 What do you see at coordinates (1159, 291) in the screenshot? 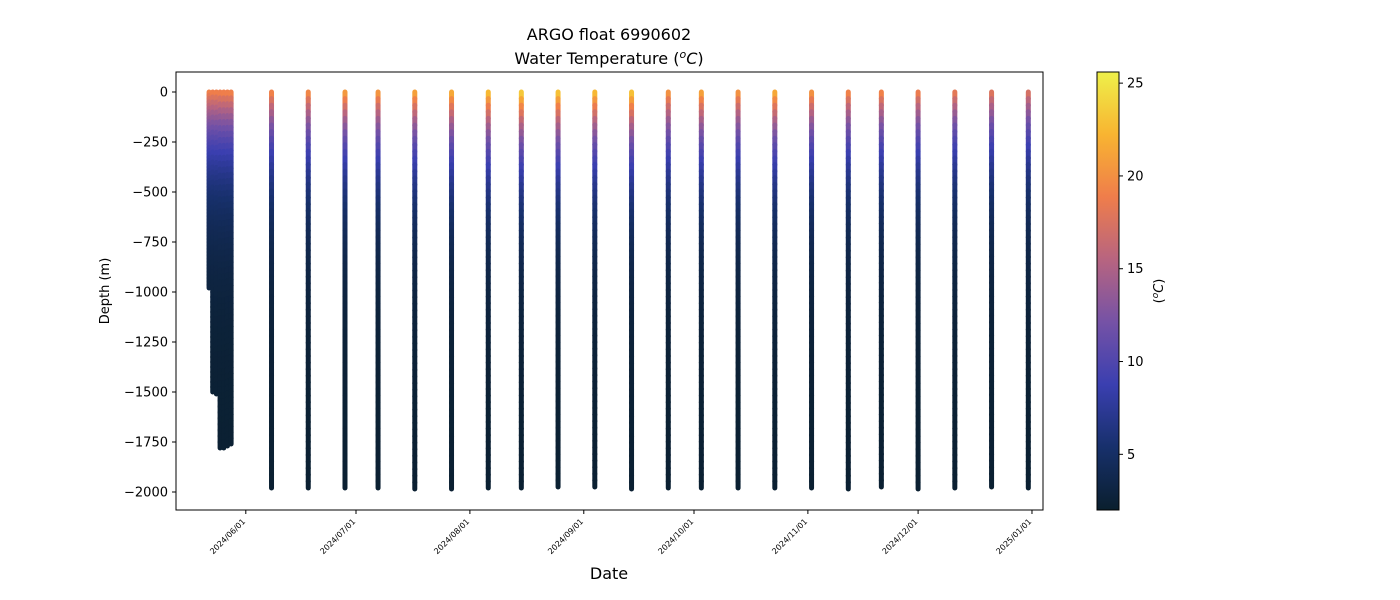
I see `colorbar-label: (oC)` at bounding box center [1159, 291].